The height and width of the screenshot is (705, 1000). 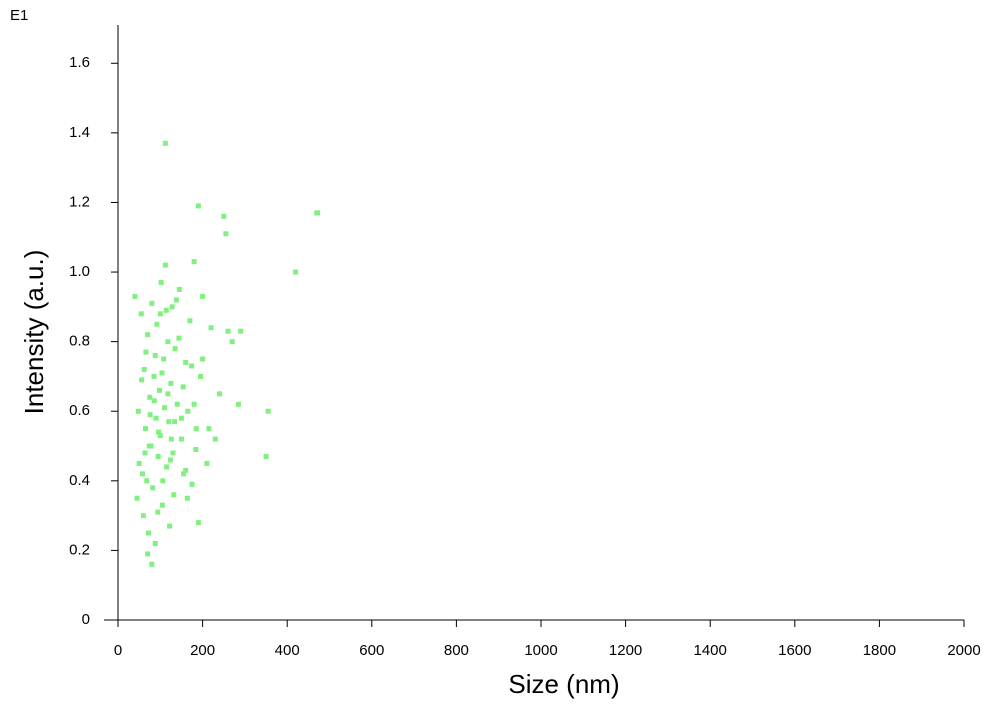 What do you see at coordinates (79, 410) in the screenshot?
I see `y-tick-label: 0.6` at bounding box center [79, 410].